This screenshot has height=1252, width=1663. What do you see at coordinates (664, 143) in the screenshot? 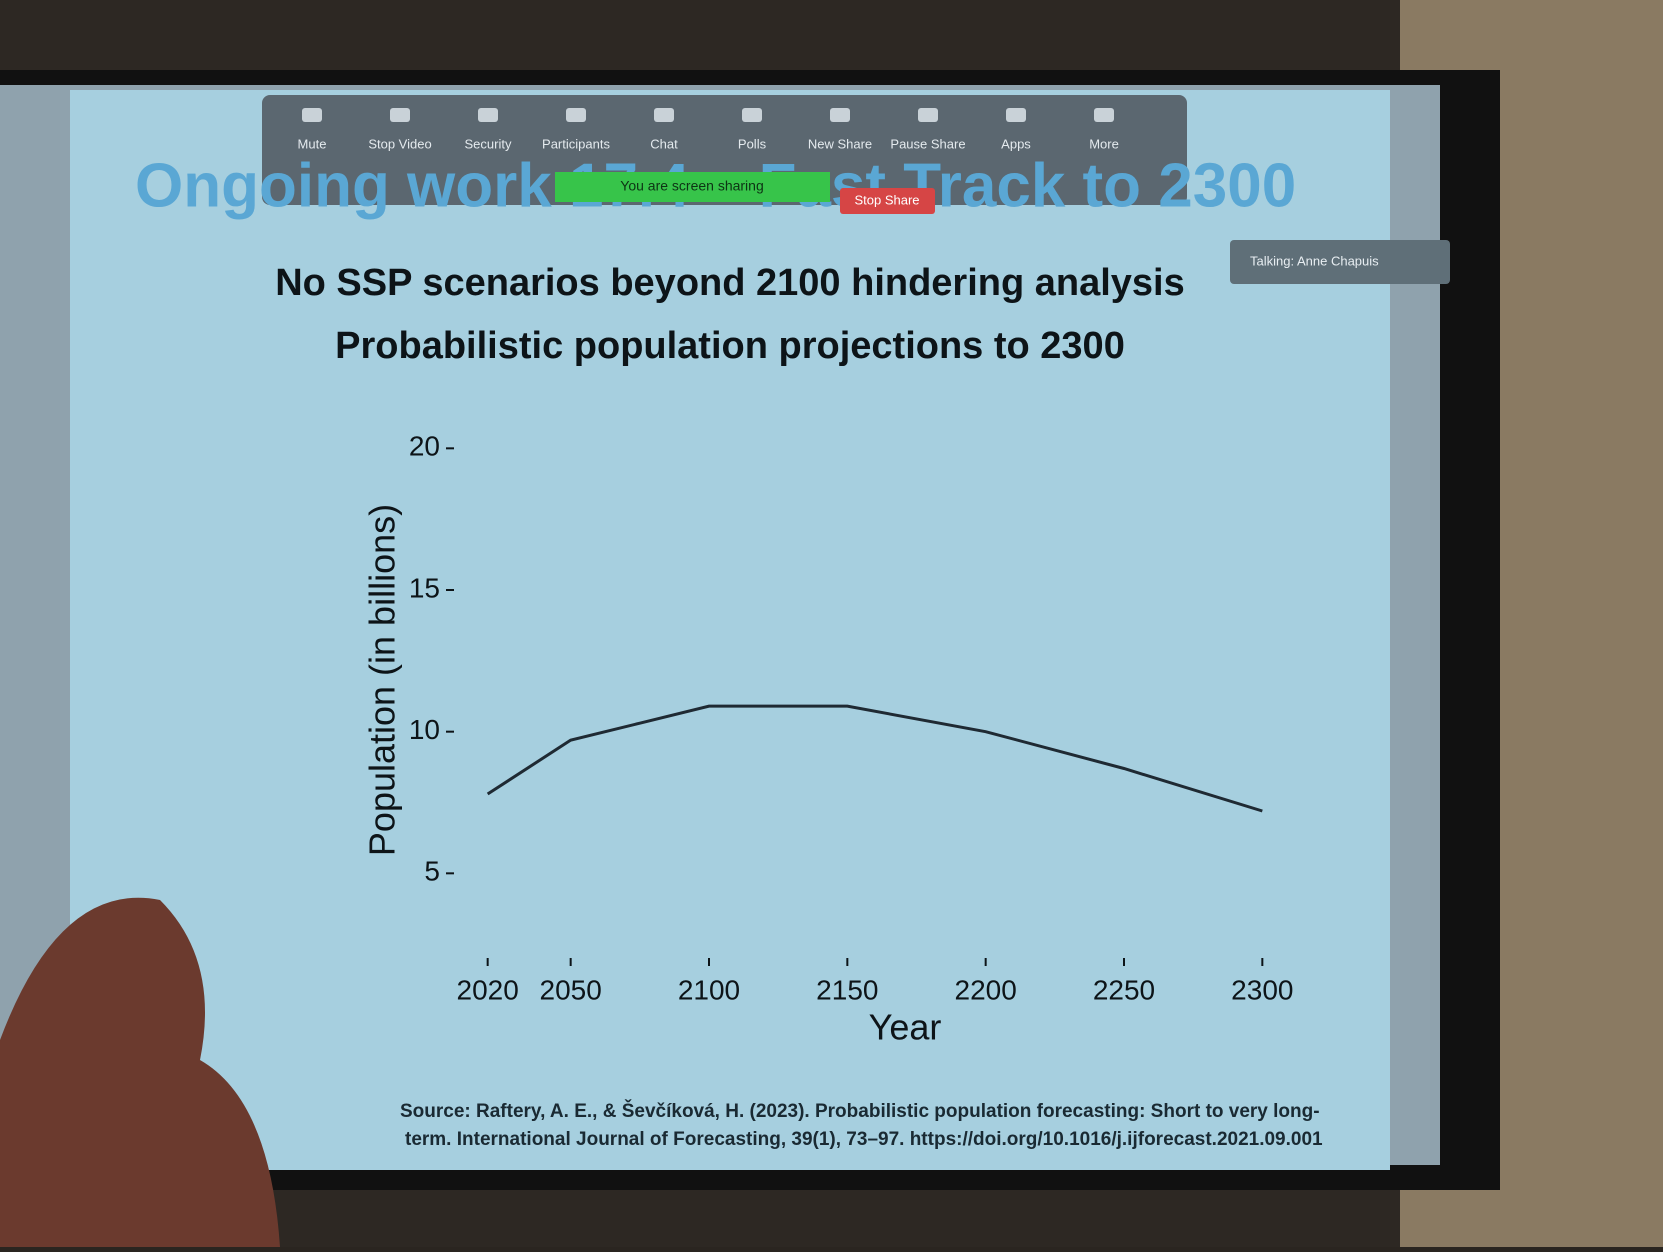
I see `toolbar-button: Chat` at bounding box center [664, 143].